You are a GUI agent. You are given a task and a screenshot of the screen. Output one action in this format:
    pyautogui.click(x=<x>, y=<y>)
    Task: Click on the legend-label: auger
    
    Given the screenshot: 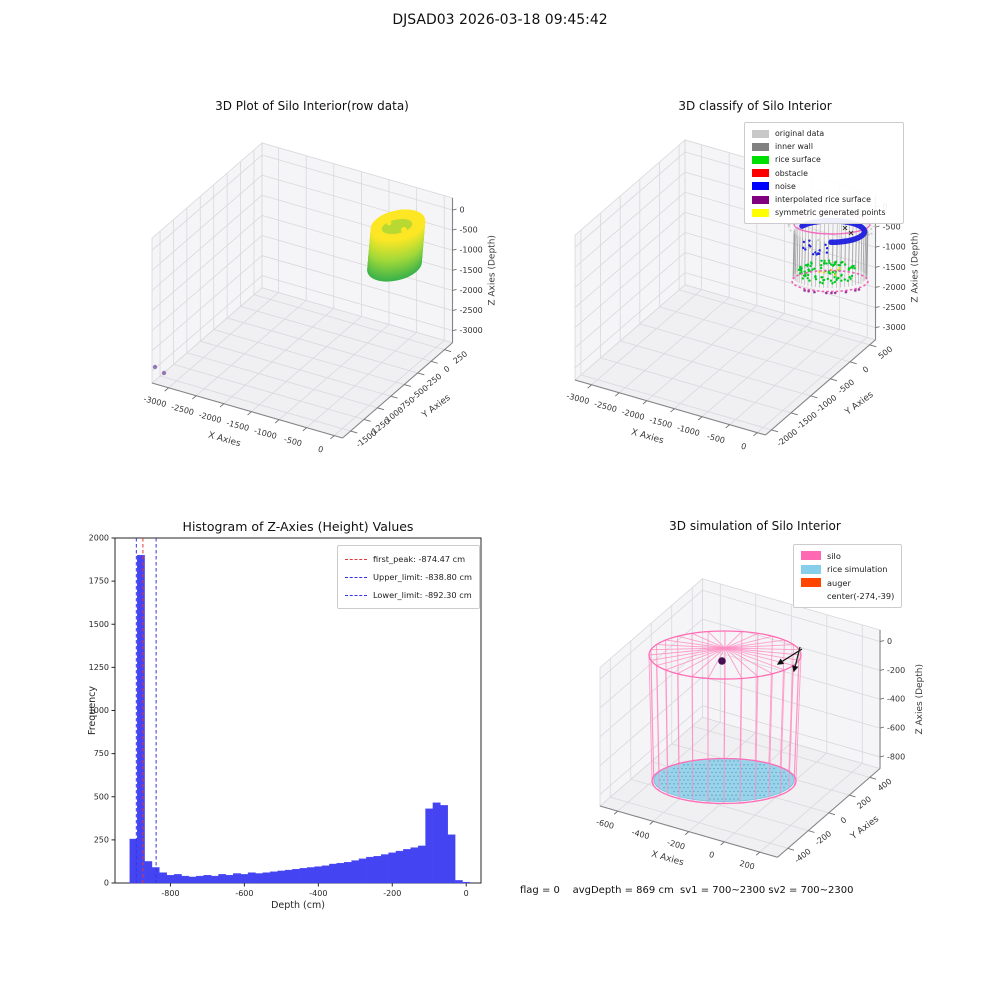 What is the action you would take?
    pyautogui.click(x=839, y=582)
    